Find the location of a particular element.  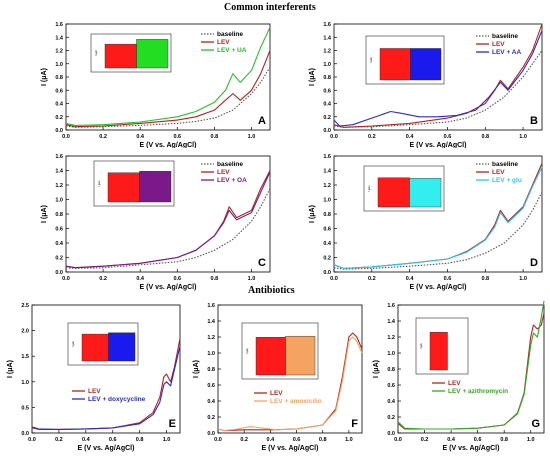

series-line-lev-azithromycin is located at coordinates (471, 365).